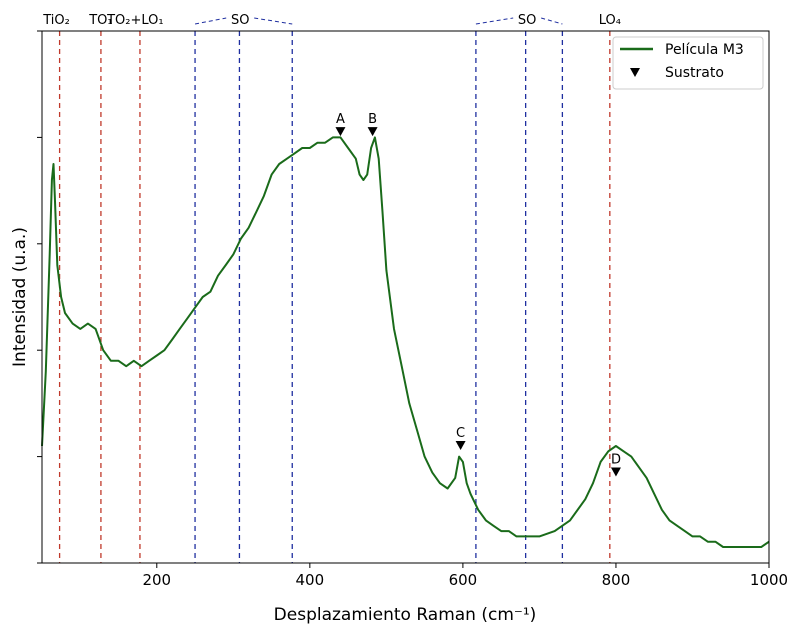 The height and width of the screenshot is (631, 797). I want to click on top-annotation-label: TO₁, so click(100, 20).